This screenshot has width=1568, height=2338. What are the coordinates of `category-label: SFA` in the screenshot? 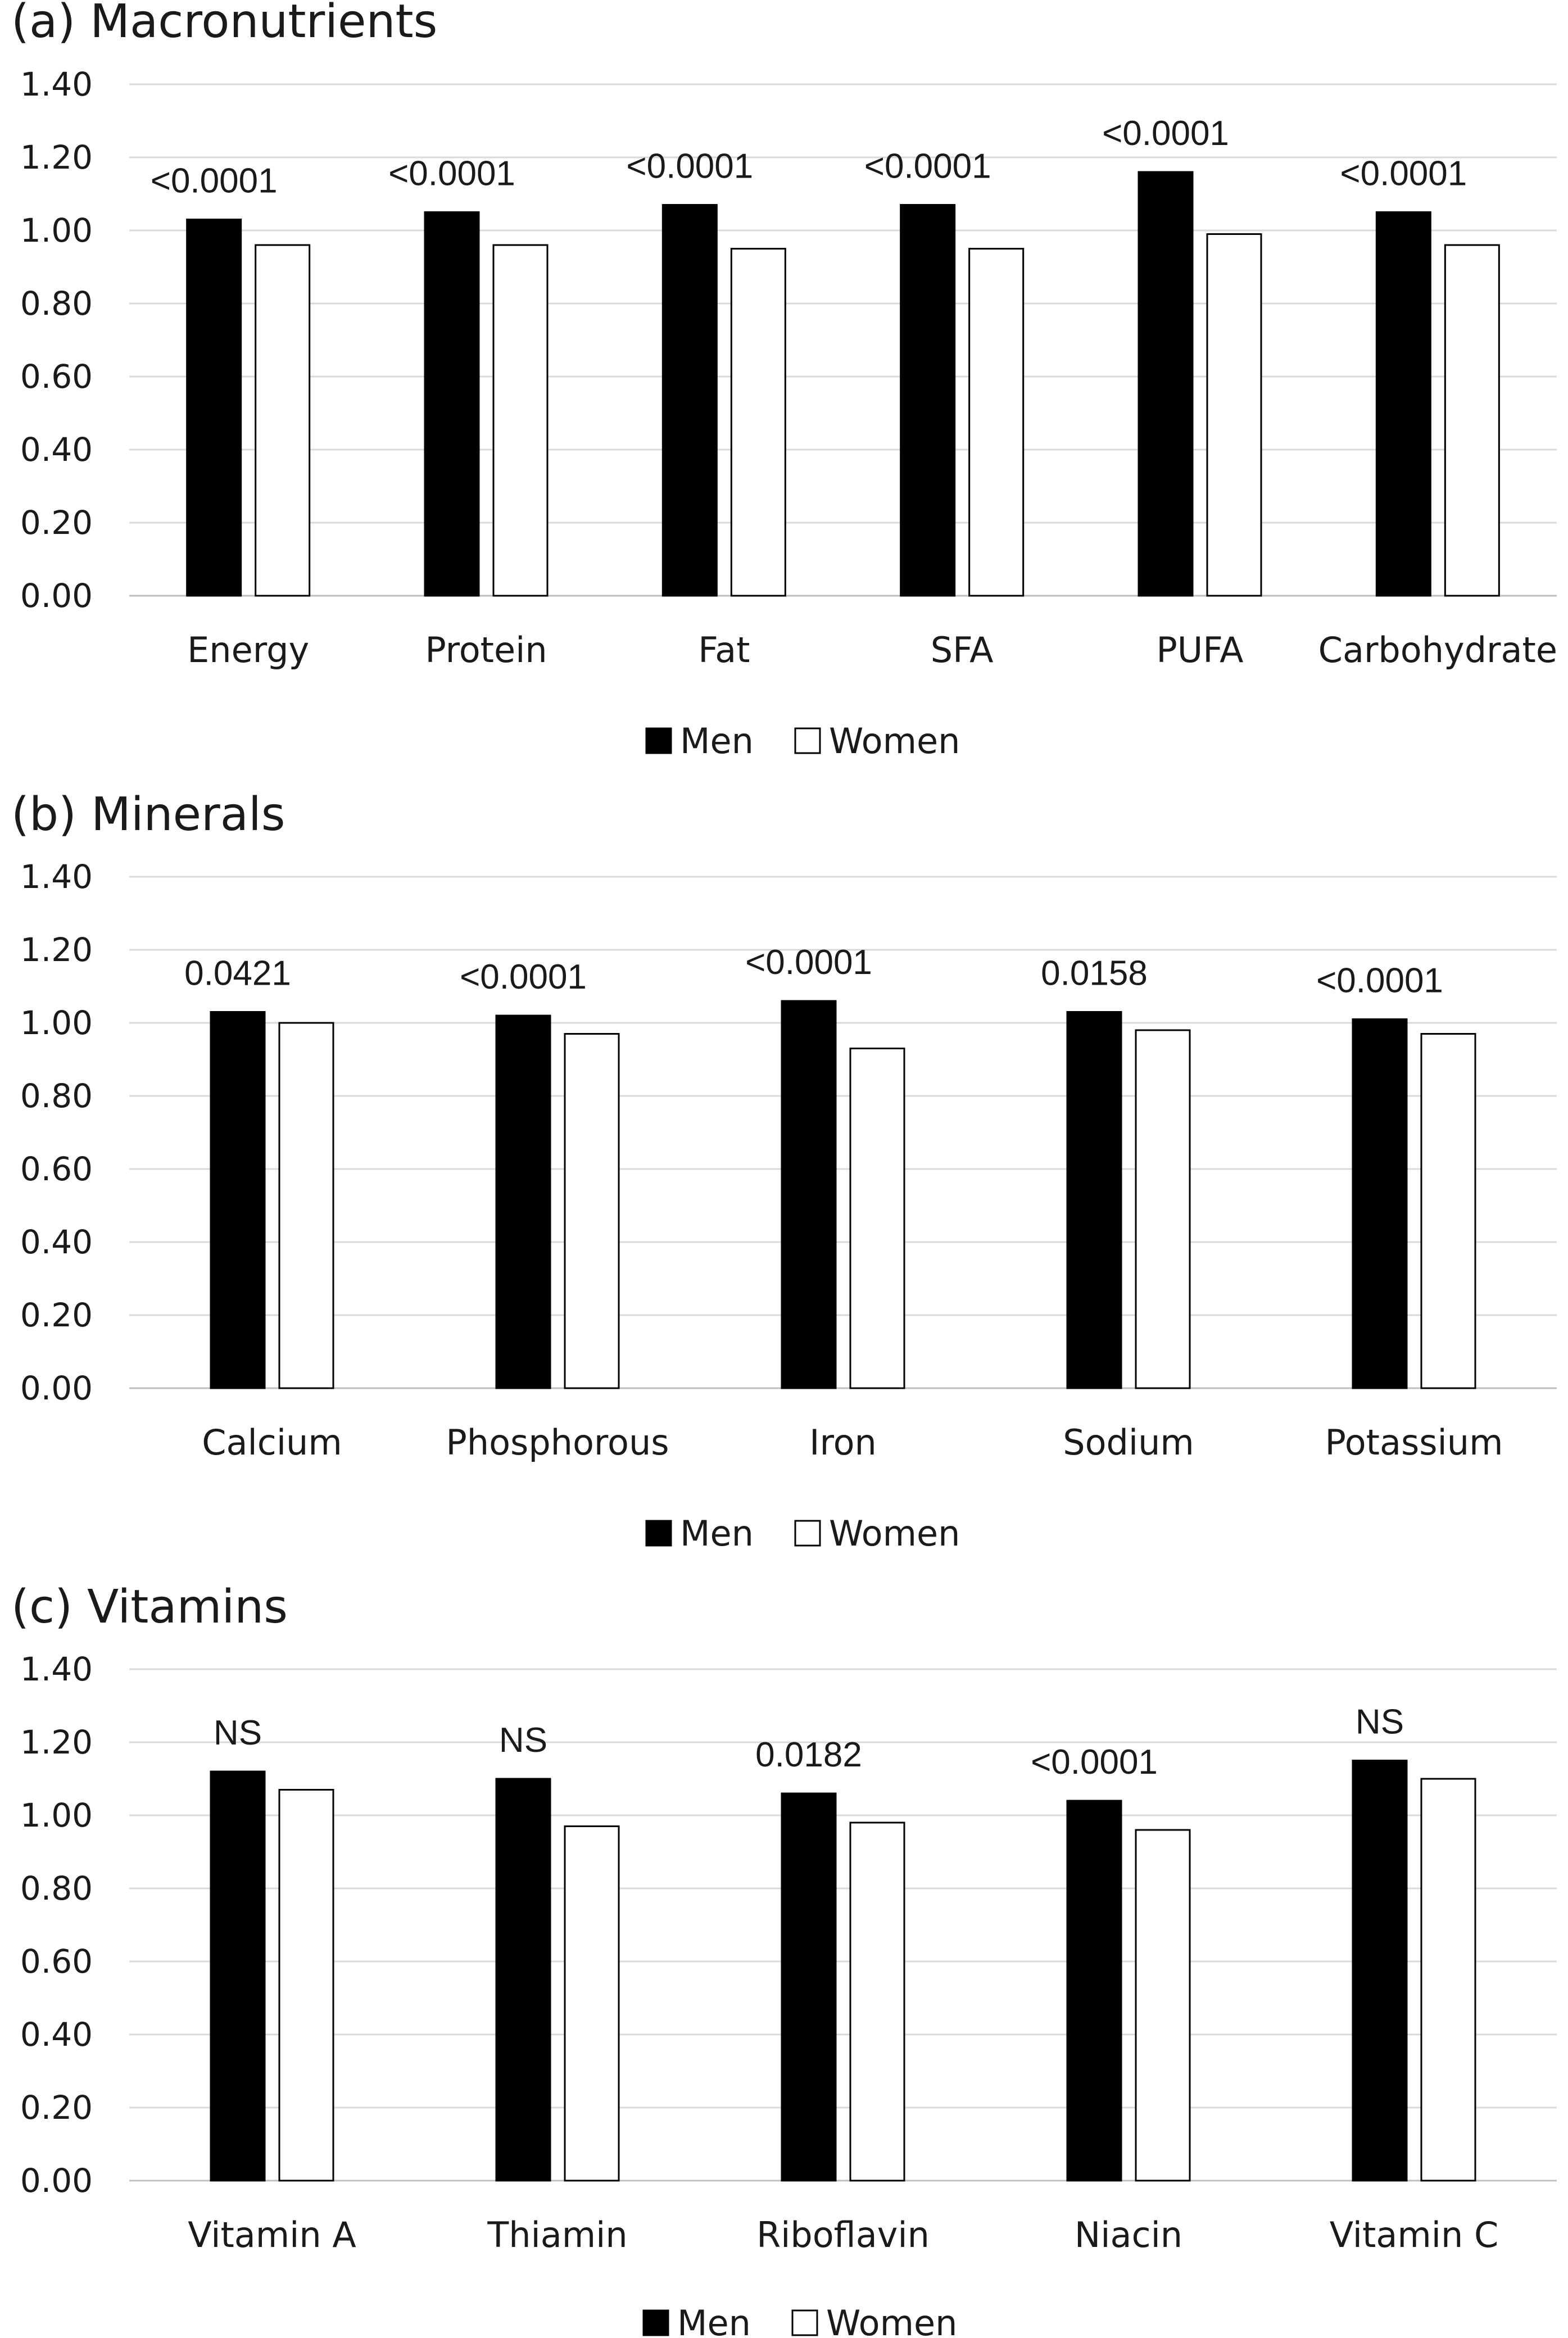 It's located at (962, 650).